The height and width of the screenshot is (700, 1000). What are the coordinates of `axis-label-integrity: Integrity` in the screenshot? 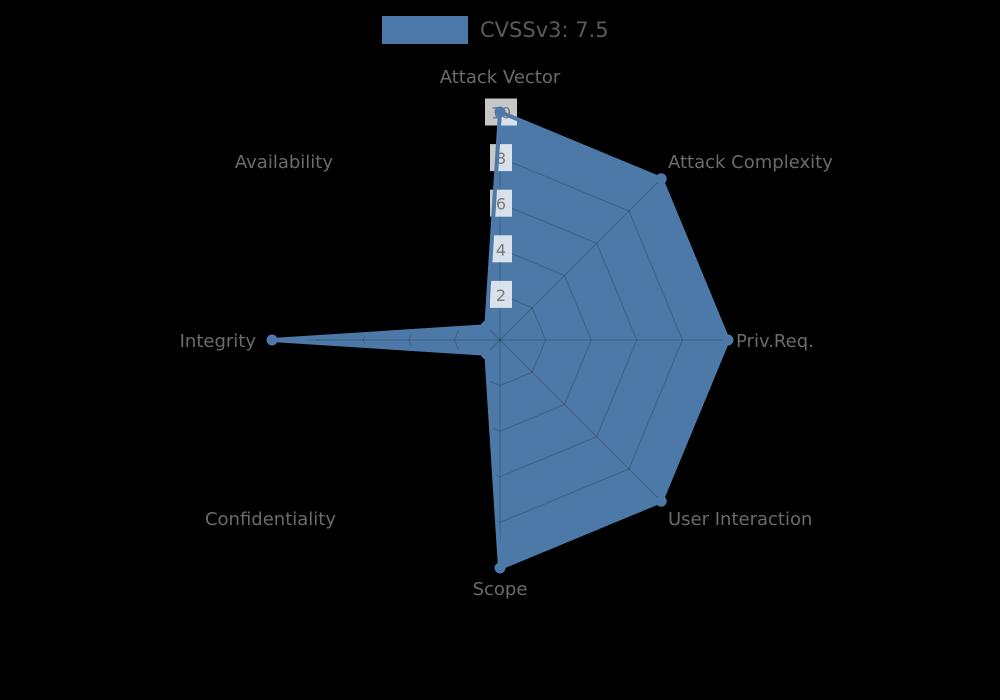 It's located at (218, 341).